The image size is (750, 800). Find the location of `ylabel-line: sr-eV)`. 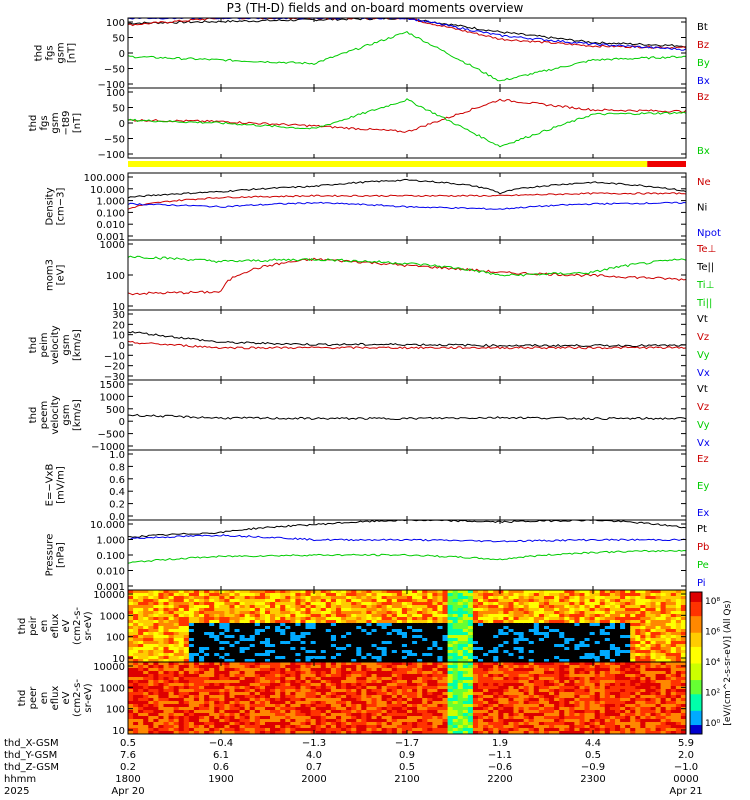

ylabel-line: sr-eV) is located at coordinates (88, 697).